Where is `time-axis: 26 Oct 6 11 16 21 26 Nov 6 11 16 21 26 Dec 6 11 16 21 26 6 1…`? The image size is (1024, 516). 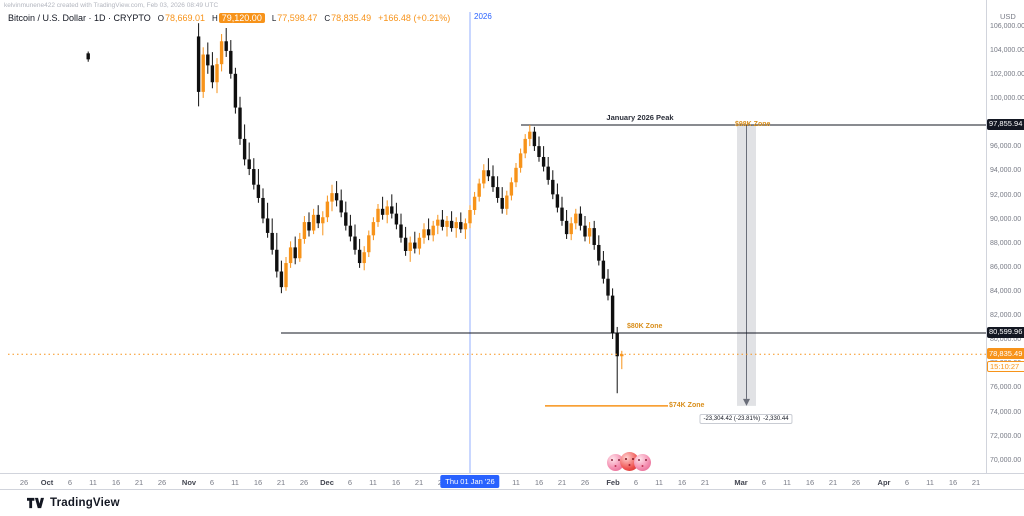
time-axis: 26 Oct 6 11 16 21 26 Nov 6 11 16 21 26 Dec 6 11 16 21 26 6 1… is located at coordinates (512, 481).